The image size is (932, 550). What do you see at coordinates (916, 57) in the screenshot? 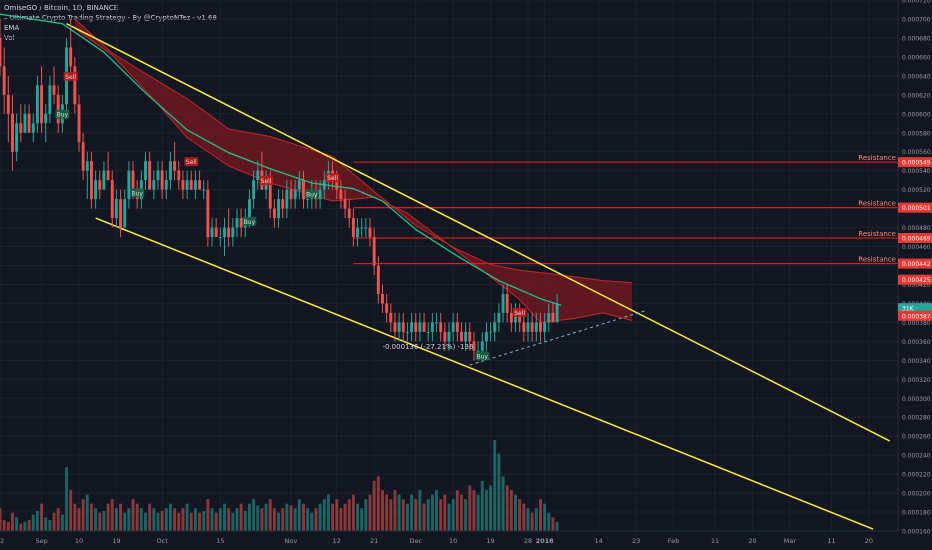
I see `y-tick-label: 0.000660` at bounding box center [916, 57].